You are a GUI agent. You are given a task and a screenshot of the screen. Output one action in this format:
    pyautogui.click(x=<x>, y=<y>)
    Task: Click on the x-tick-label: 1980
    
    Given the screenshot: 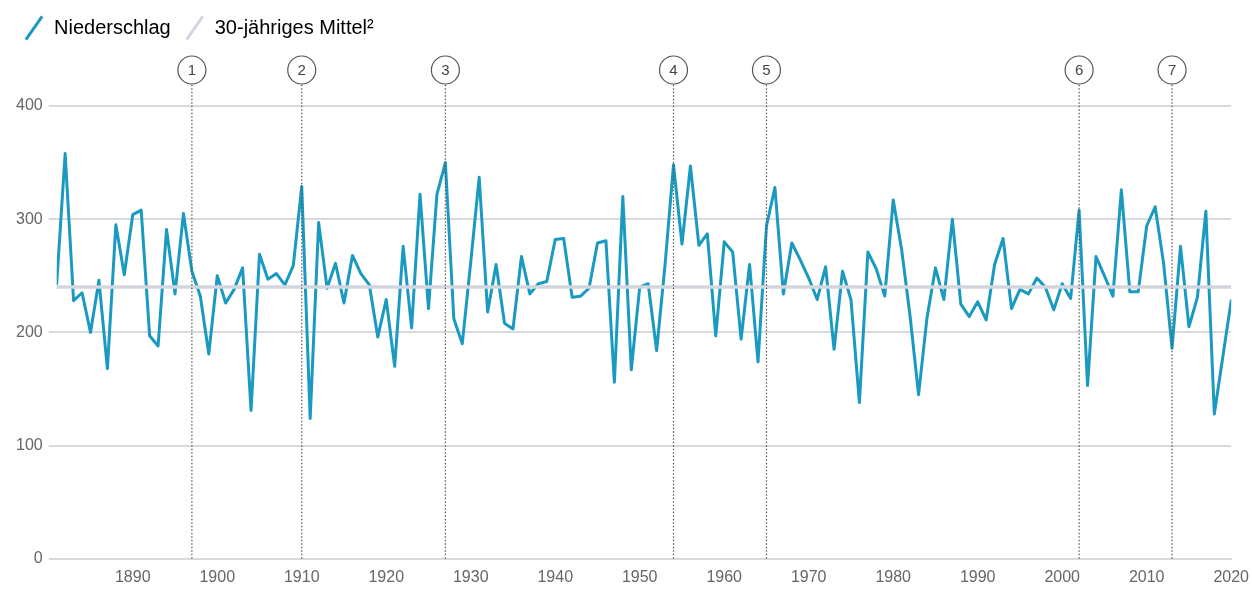 What is the action you would take?
    pyautogui.click(x=893, y=576)
    